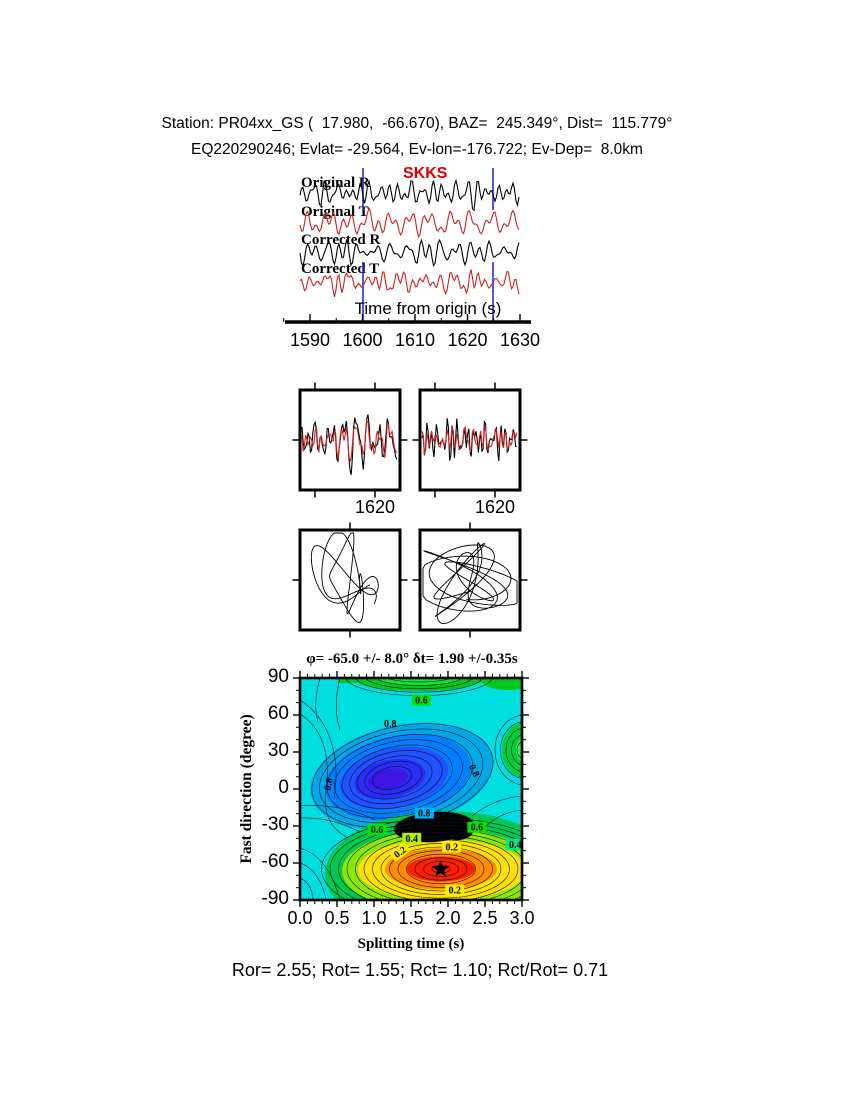  I want to click on contour-plot: 0.60.80.80.80.80.6 0.60.40.2 0.2 0.40.2, so click(411, 789).